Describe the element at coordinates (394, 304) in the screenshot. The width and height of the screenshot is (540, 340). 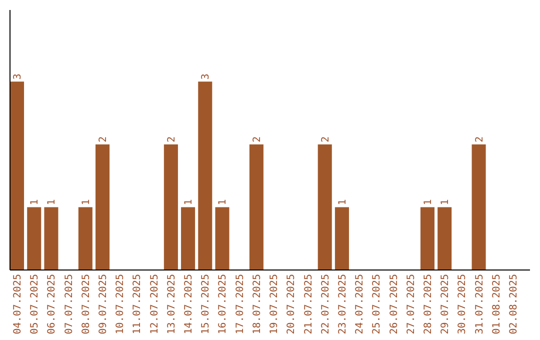
I see `x-tick-label: 26.07.2025` at that location.